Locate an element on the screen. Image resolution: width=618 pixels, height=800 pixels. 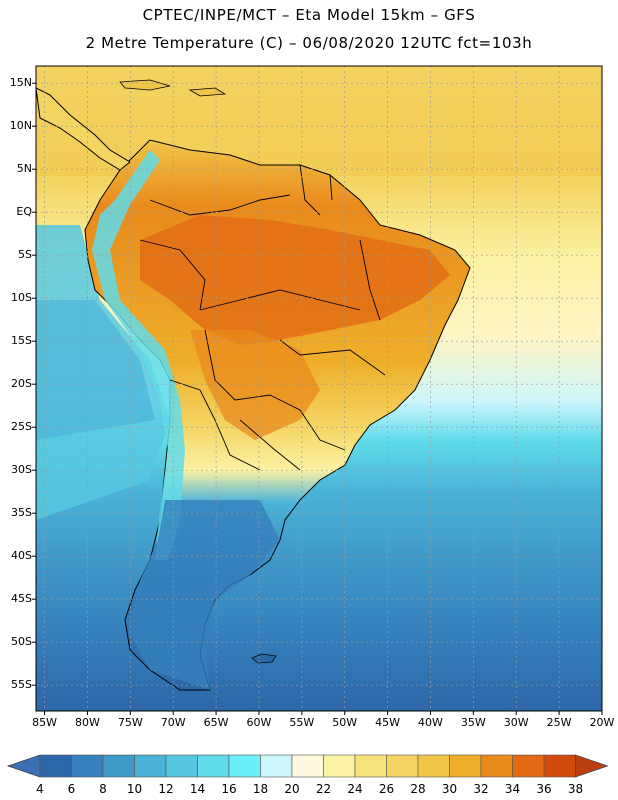
longitude-label: 35W is located at coordinates (473, 722).